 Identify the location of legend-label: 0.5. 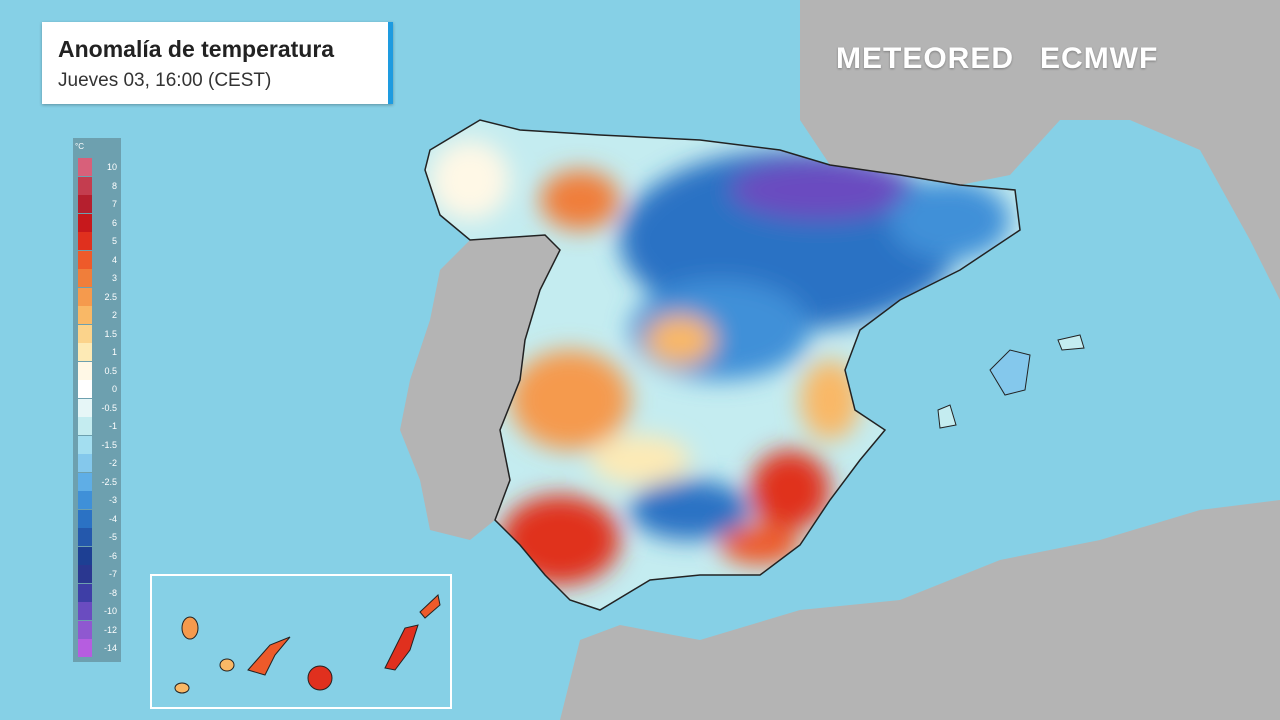
(110, 370).